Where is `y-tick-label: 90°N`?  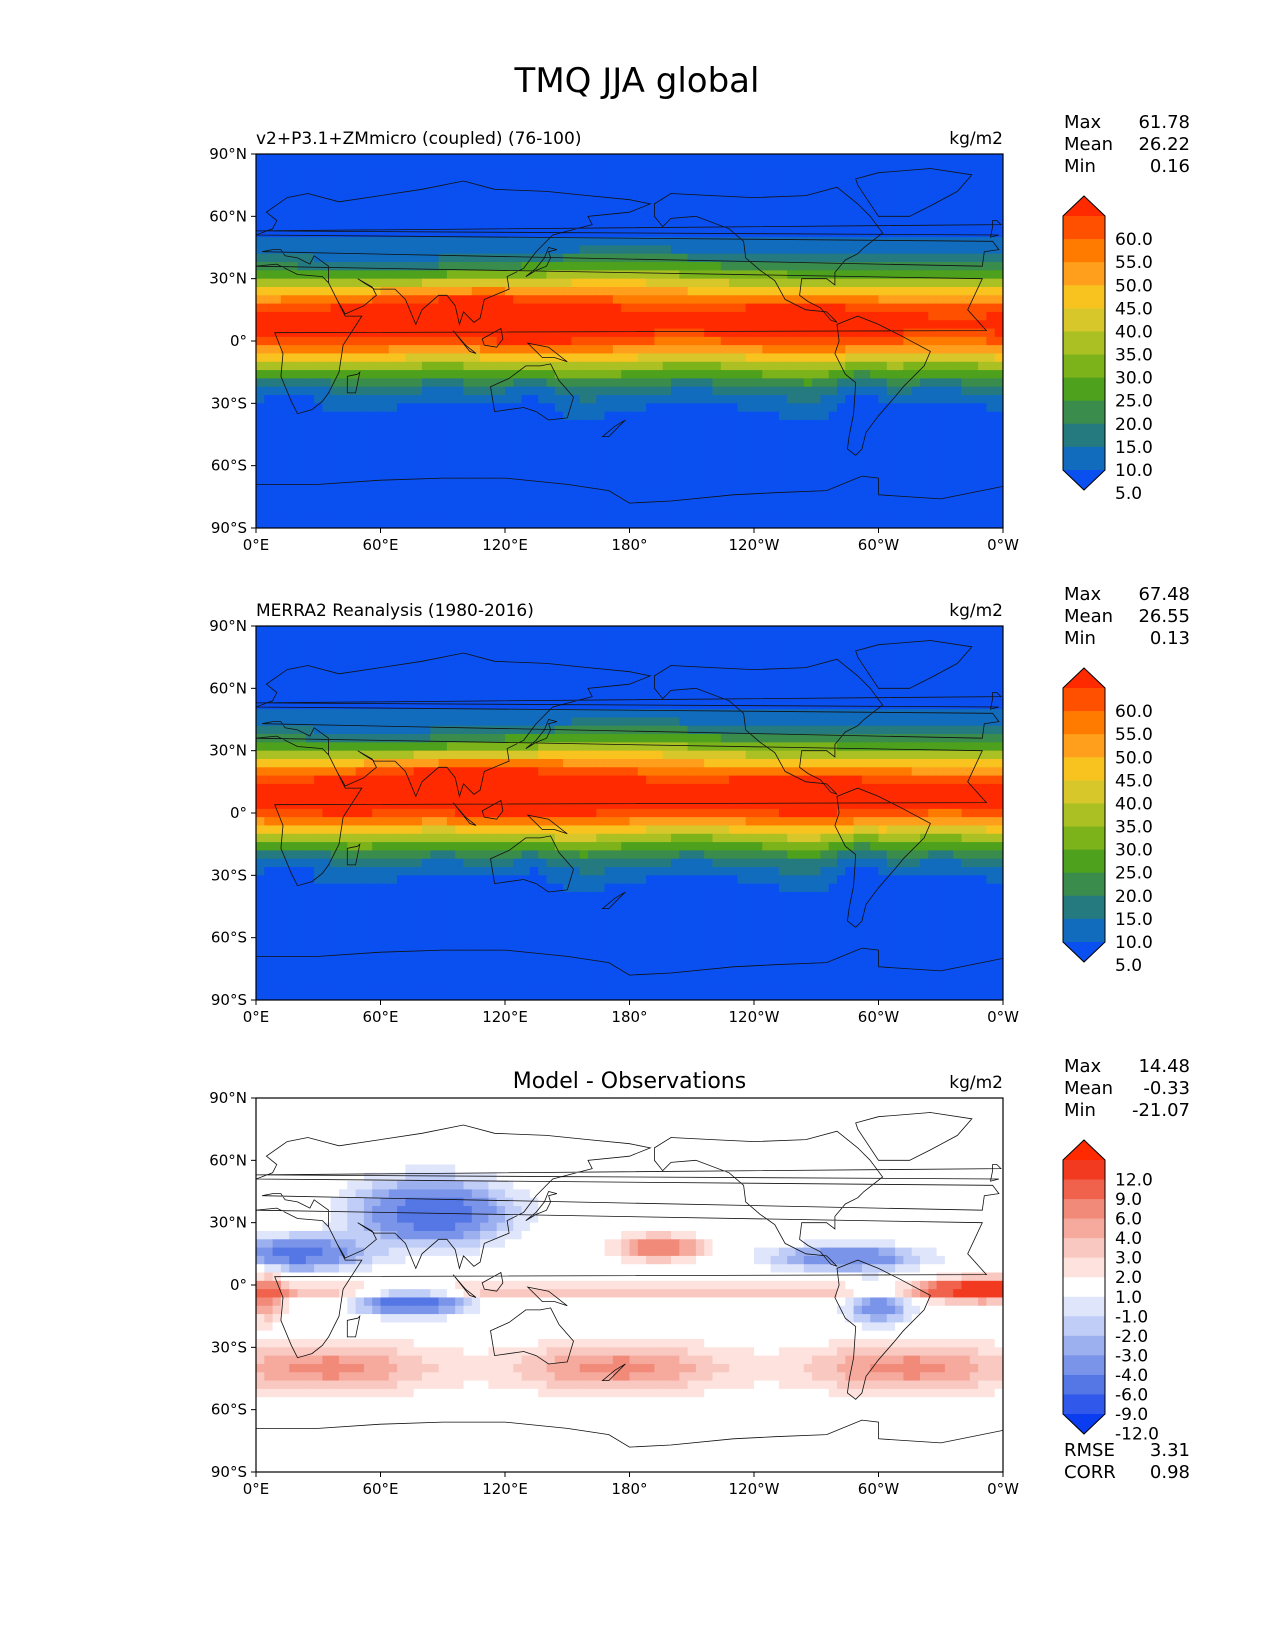 y-tick-label: 90°N is located at coordinates (228, 154).